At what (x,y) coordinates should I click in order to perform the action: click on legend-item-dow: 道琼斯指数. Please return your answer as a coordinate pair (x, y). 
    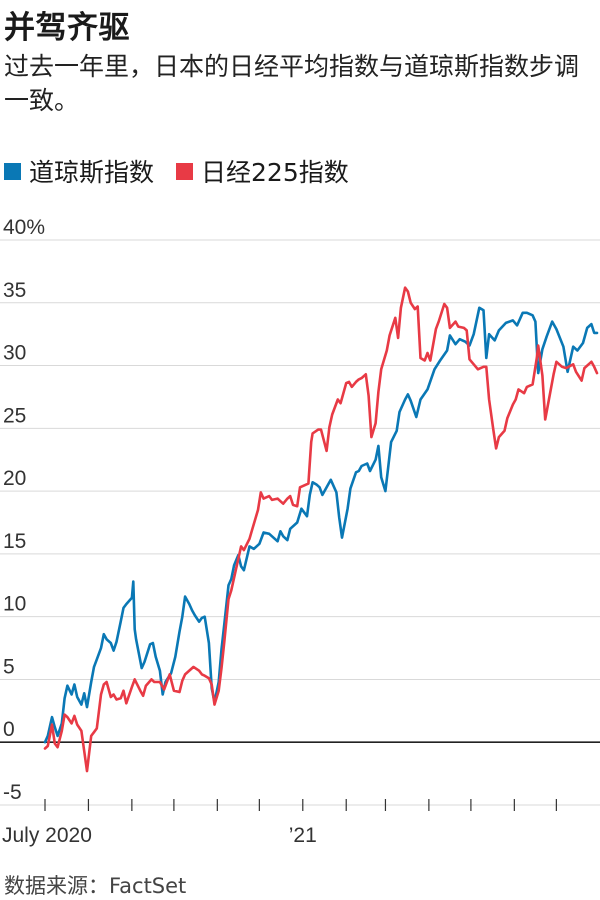
    Looking at the image, I should click on (79, 171).